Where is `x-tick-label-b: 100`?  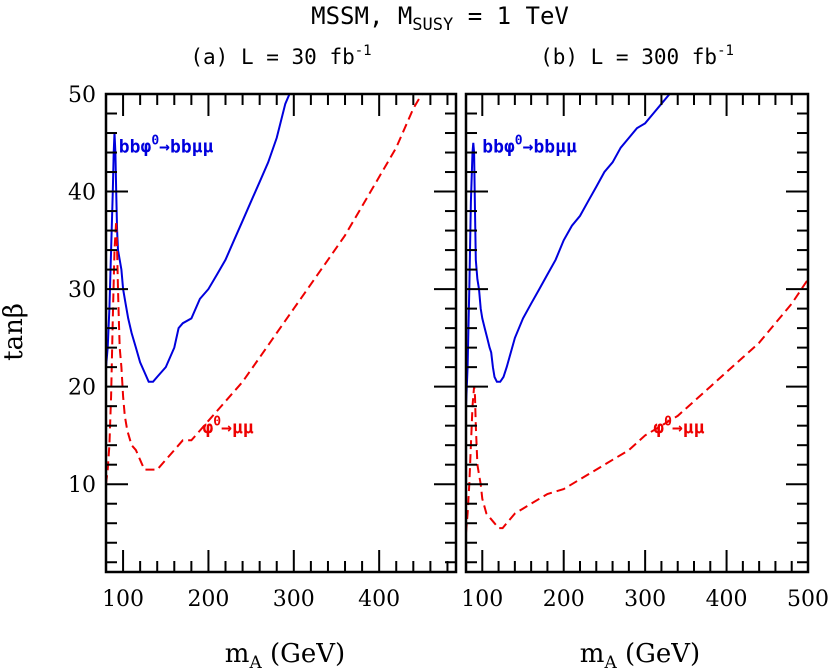
x-tick-label-b: 100 is located at coordinates (482, 599).